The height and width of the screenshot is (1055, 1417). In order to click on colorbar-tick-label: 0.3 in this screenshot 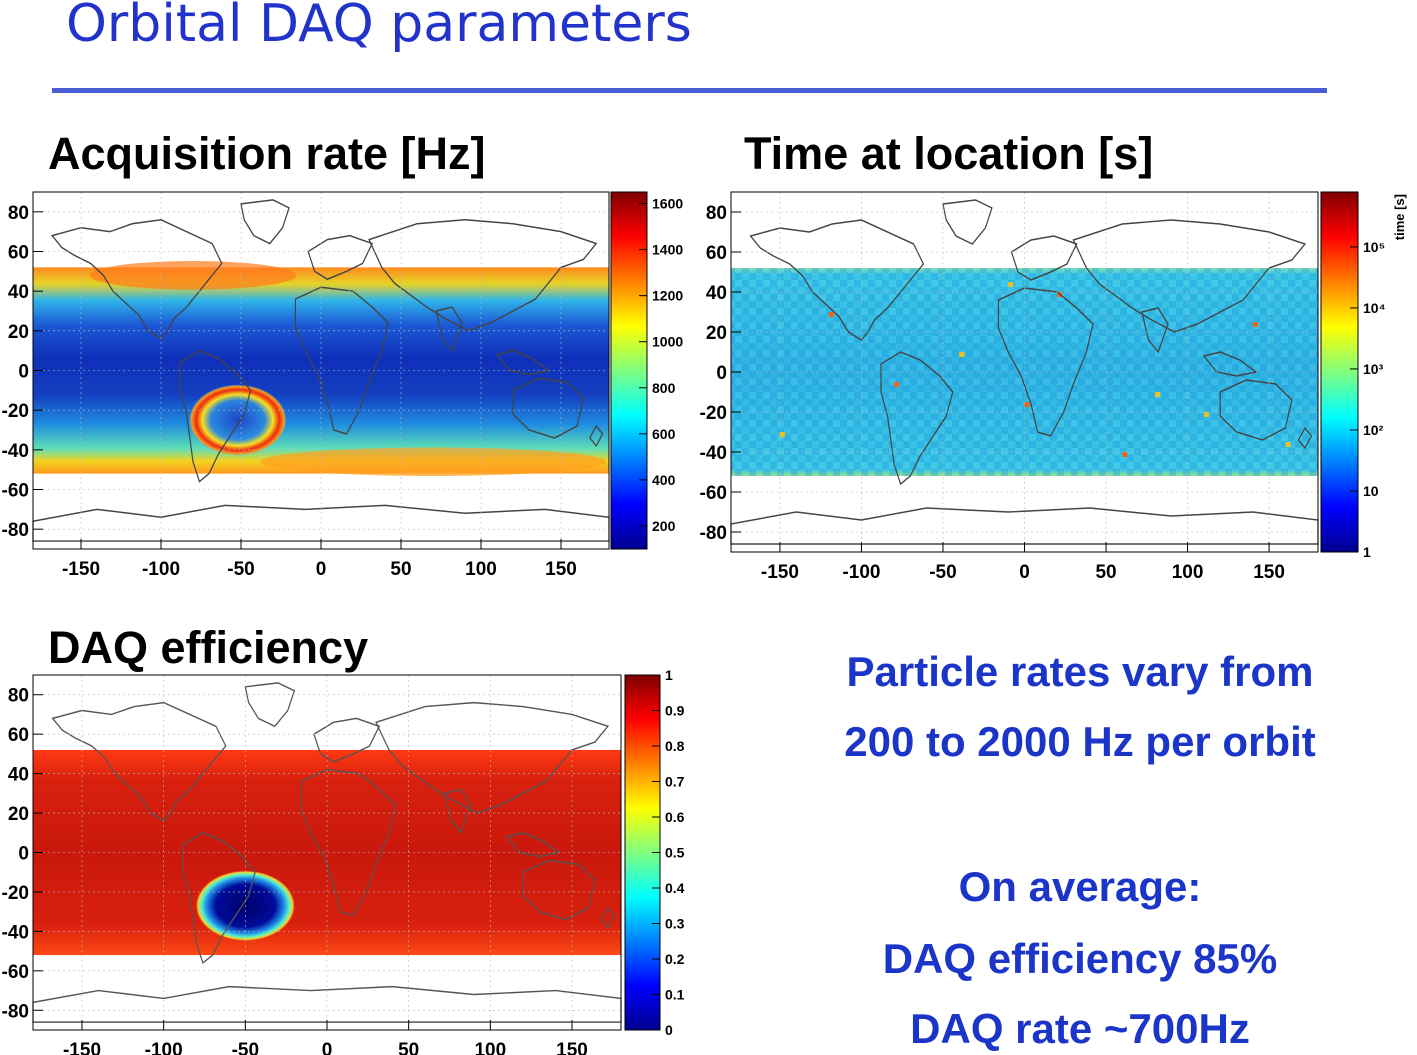, I will do `click(675, 924)`.